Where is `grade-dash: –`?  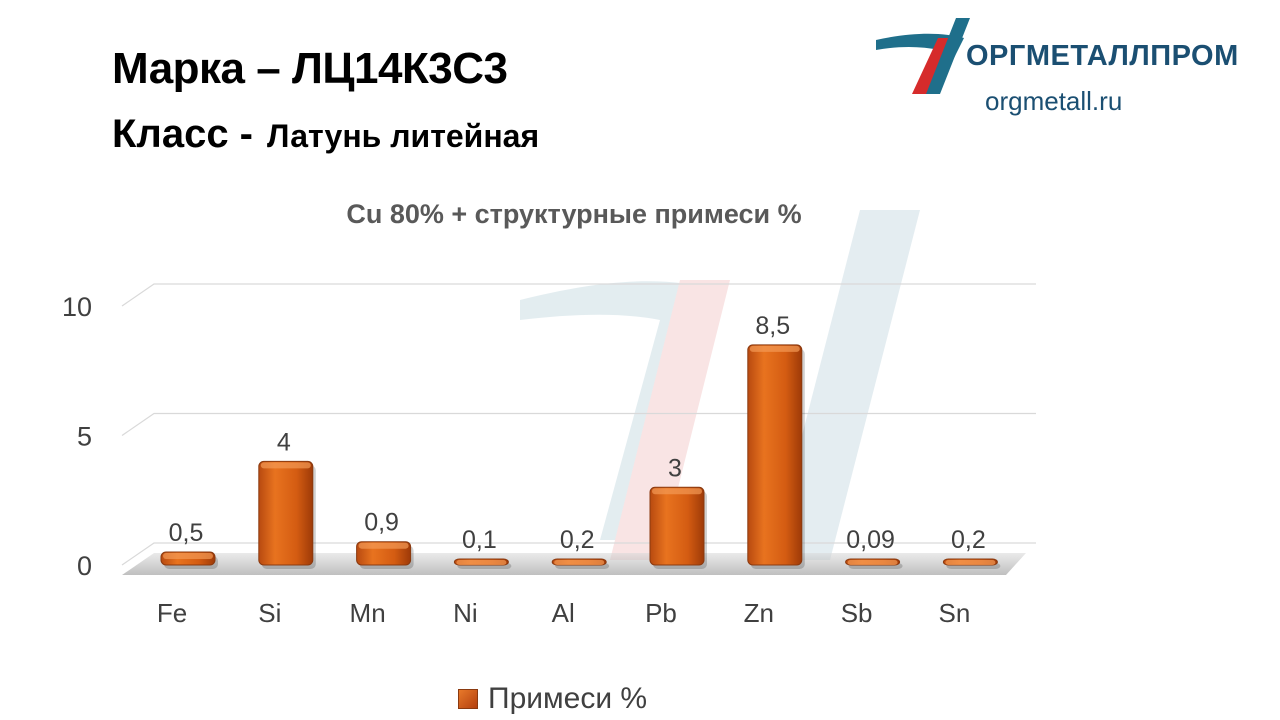
grade-dash: – is located at coordinates (268, 68).